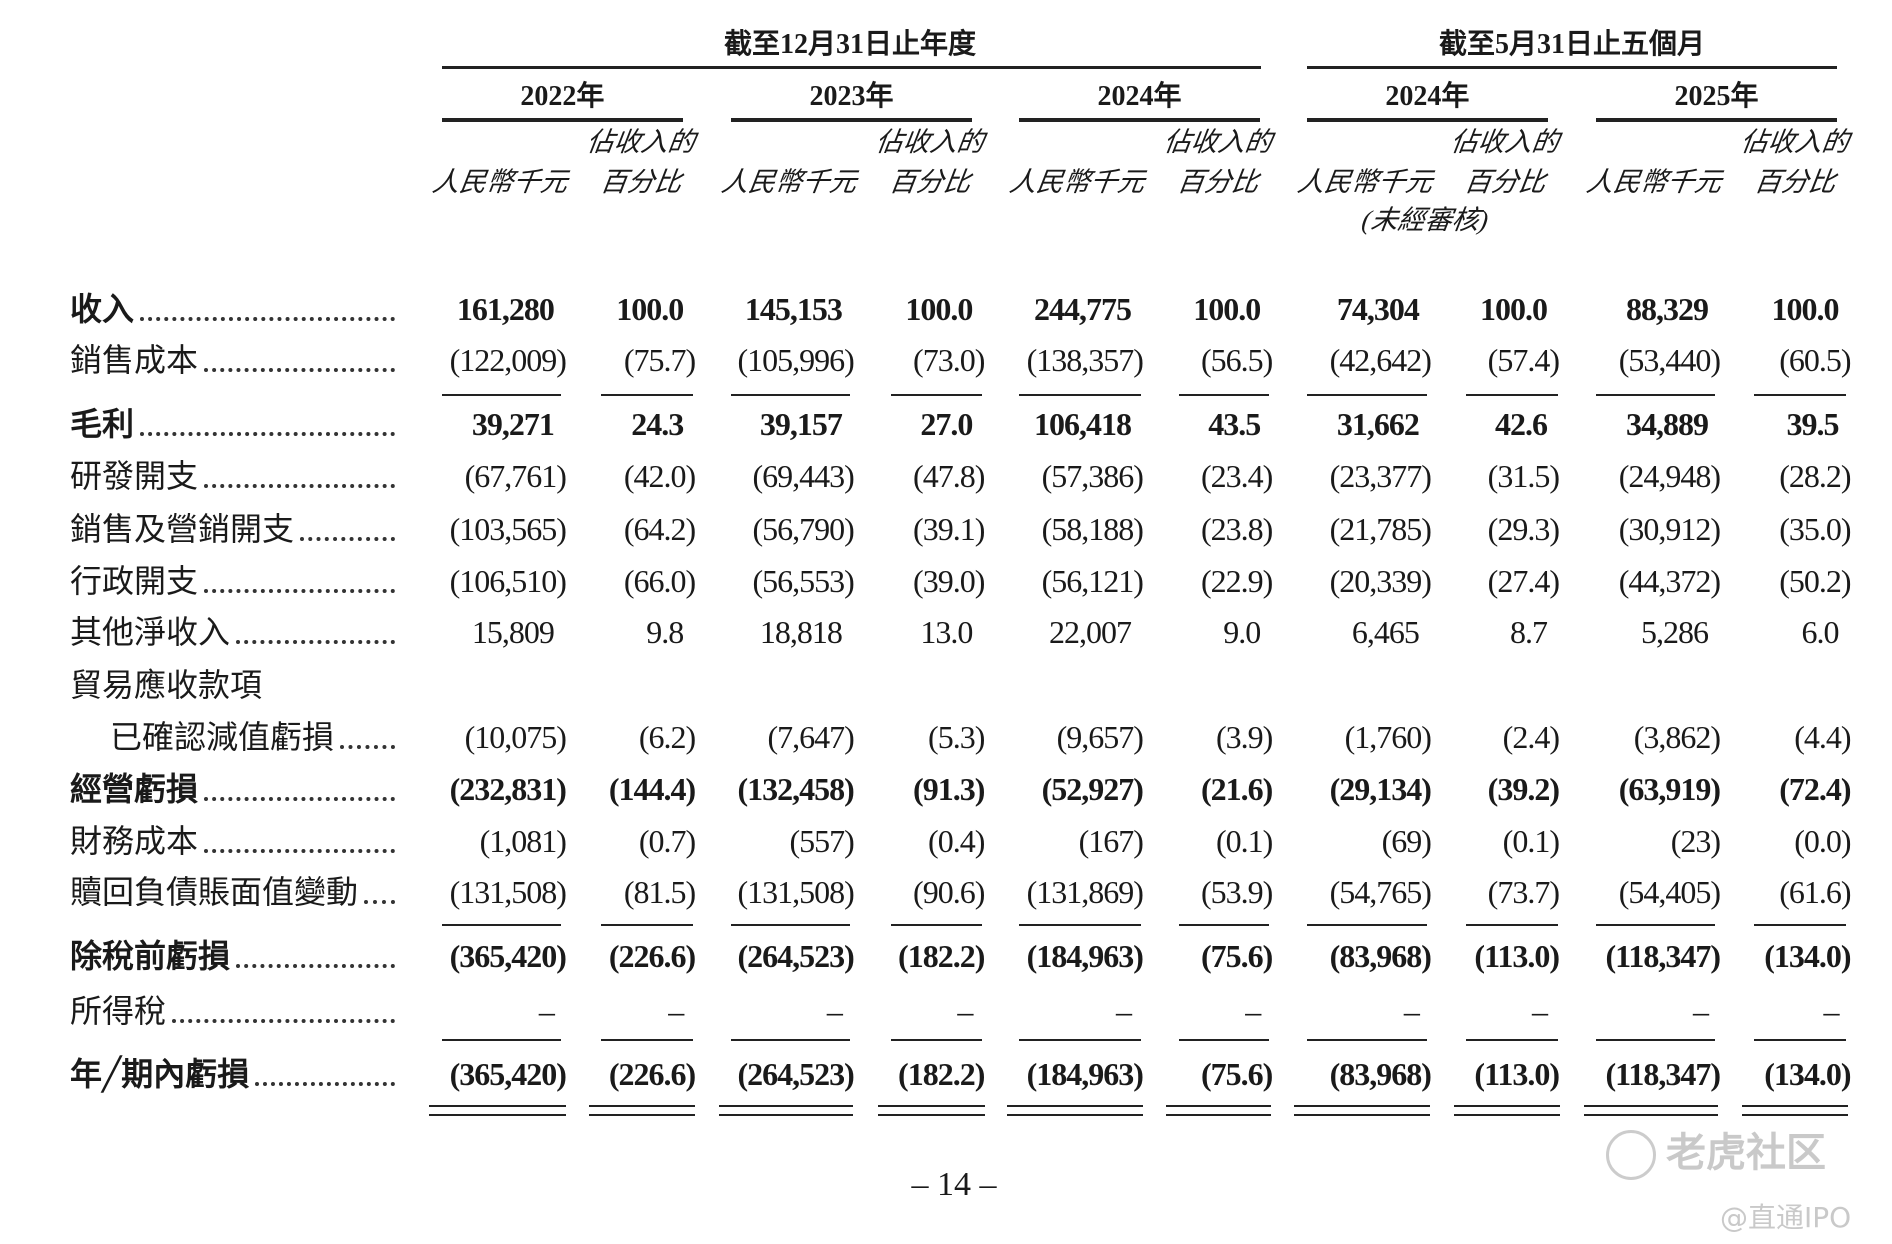  Describe the element at coordinates (1531, 737) in the screenshot. I see `table-cell: (2.4)` at that location.